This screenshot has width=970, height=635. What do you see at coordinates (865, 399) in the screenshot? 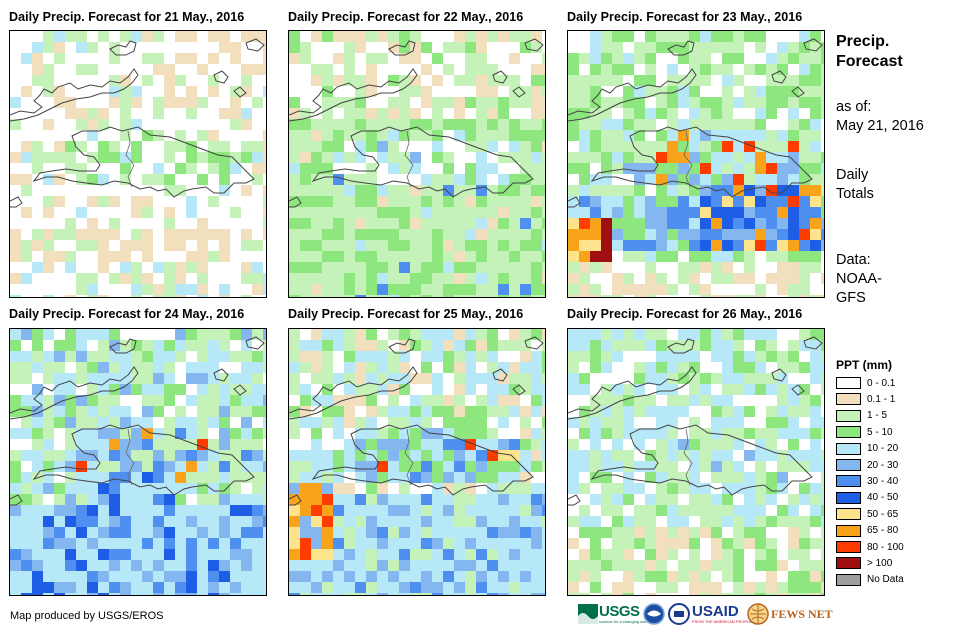
I see `legend-item: 0.1 - 1` at bounding box center [865, 399].